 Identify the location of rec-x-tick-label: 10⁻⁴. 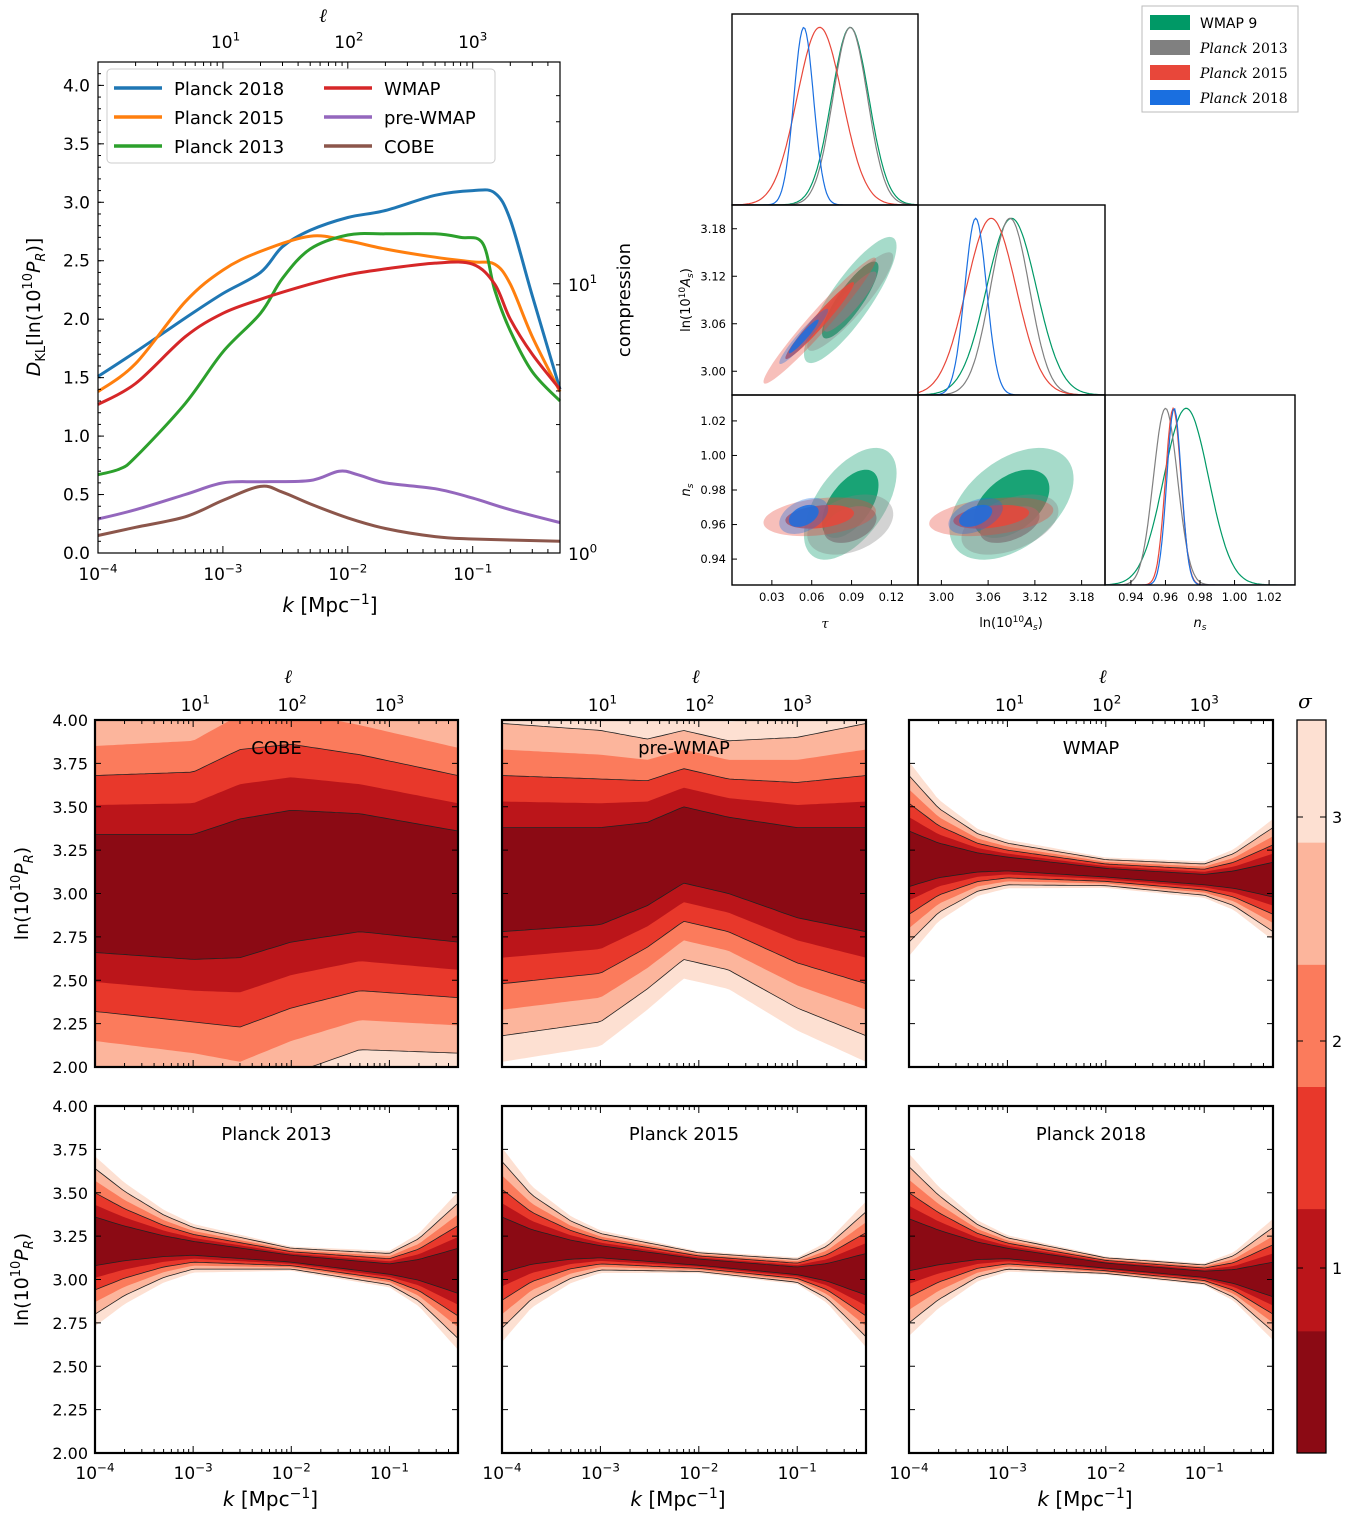
(501, 1472).